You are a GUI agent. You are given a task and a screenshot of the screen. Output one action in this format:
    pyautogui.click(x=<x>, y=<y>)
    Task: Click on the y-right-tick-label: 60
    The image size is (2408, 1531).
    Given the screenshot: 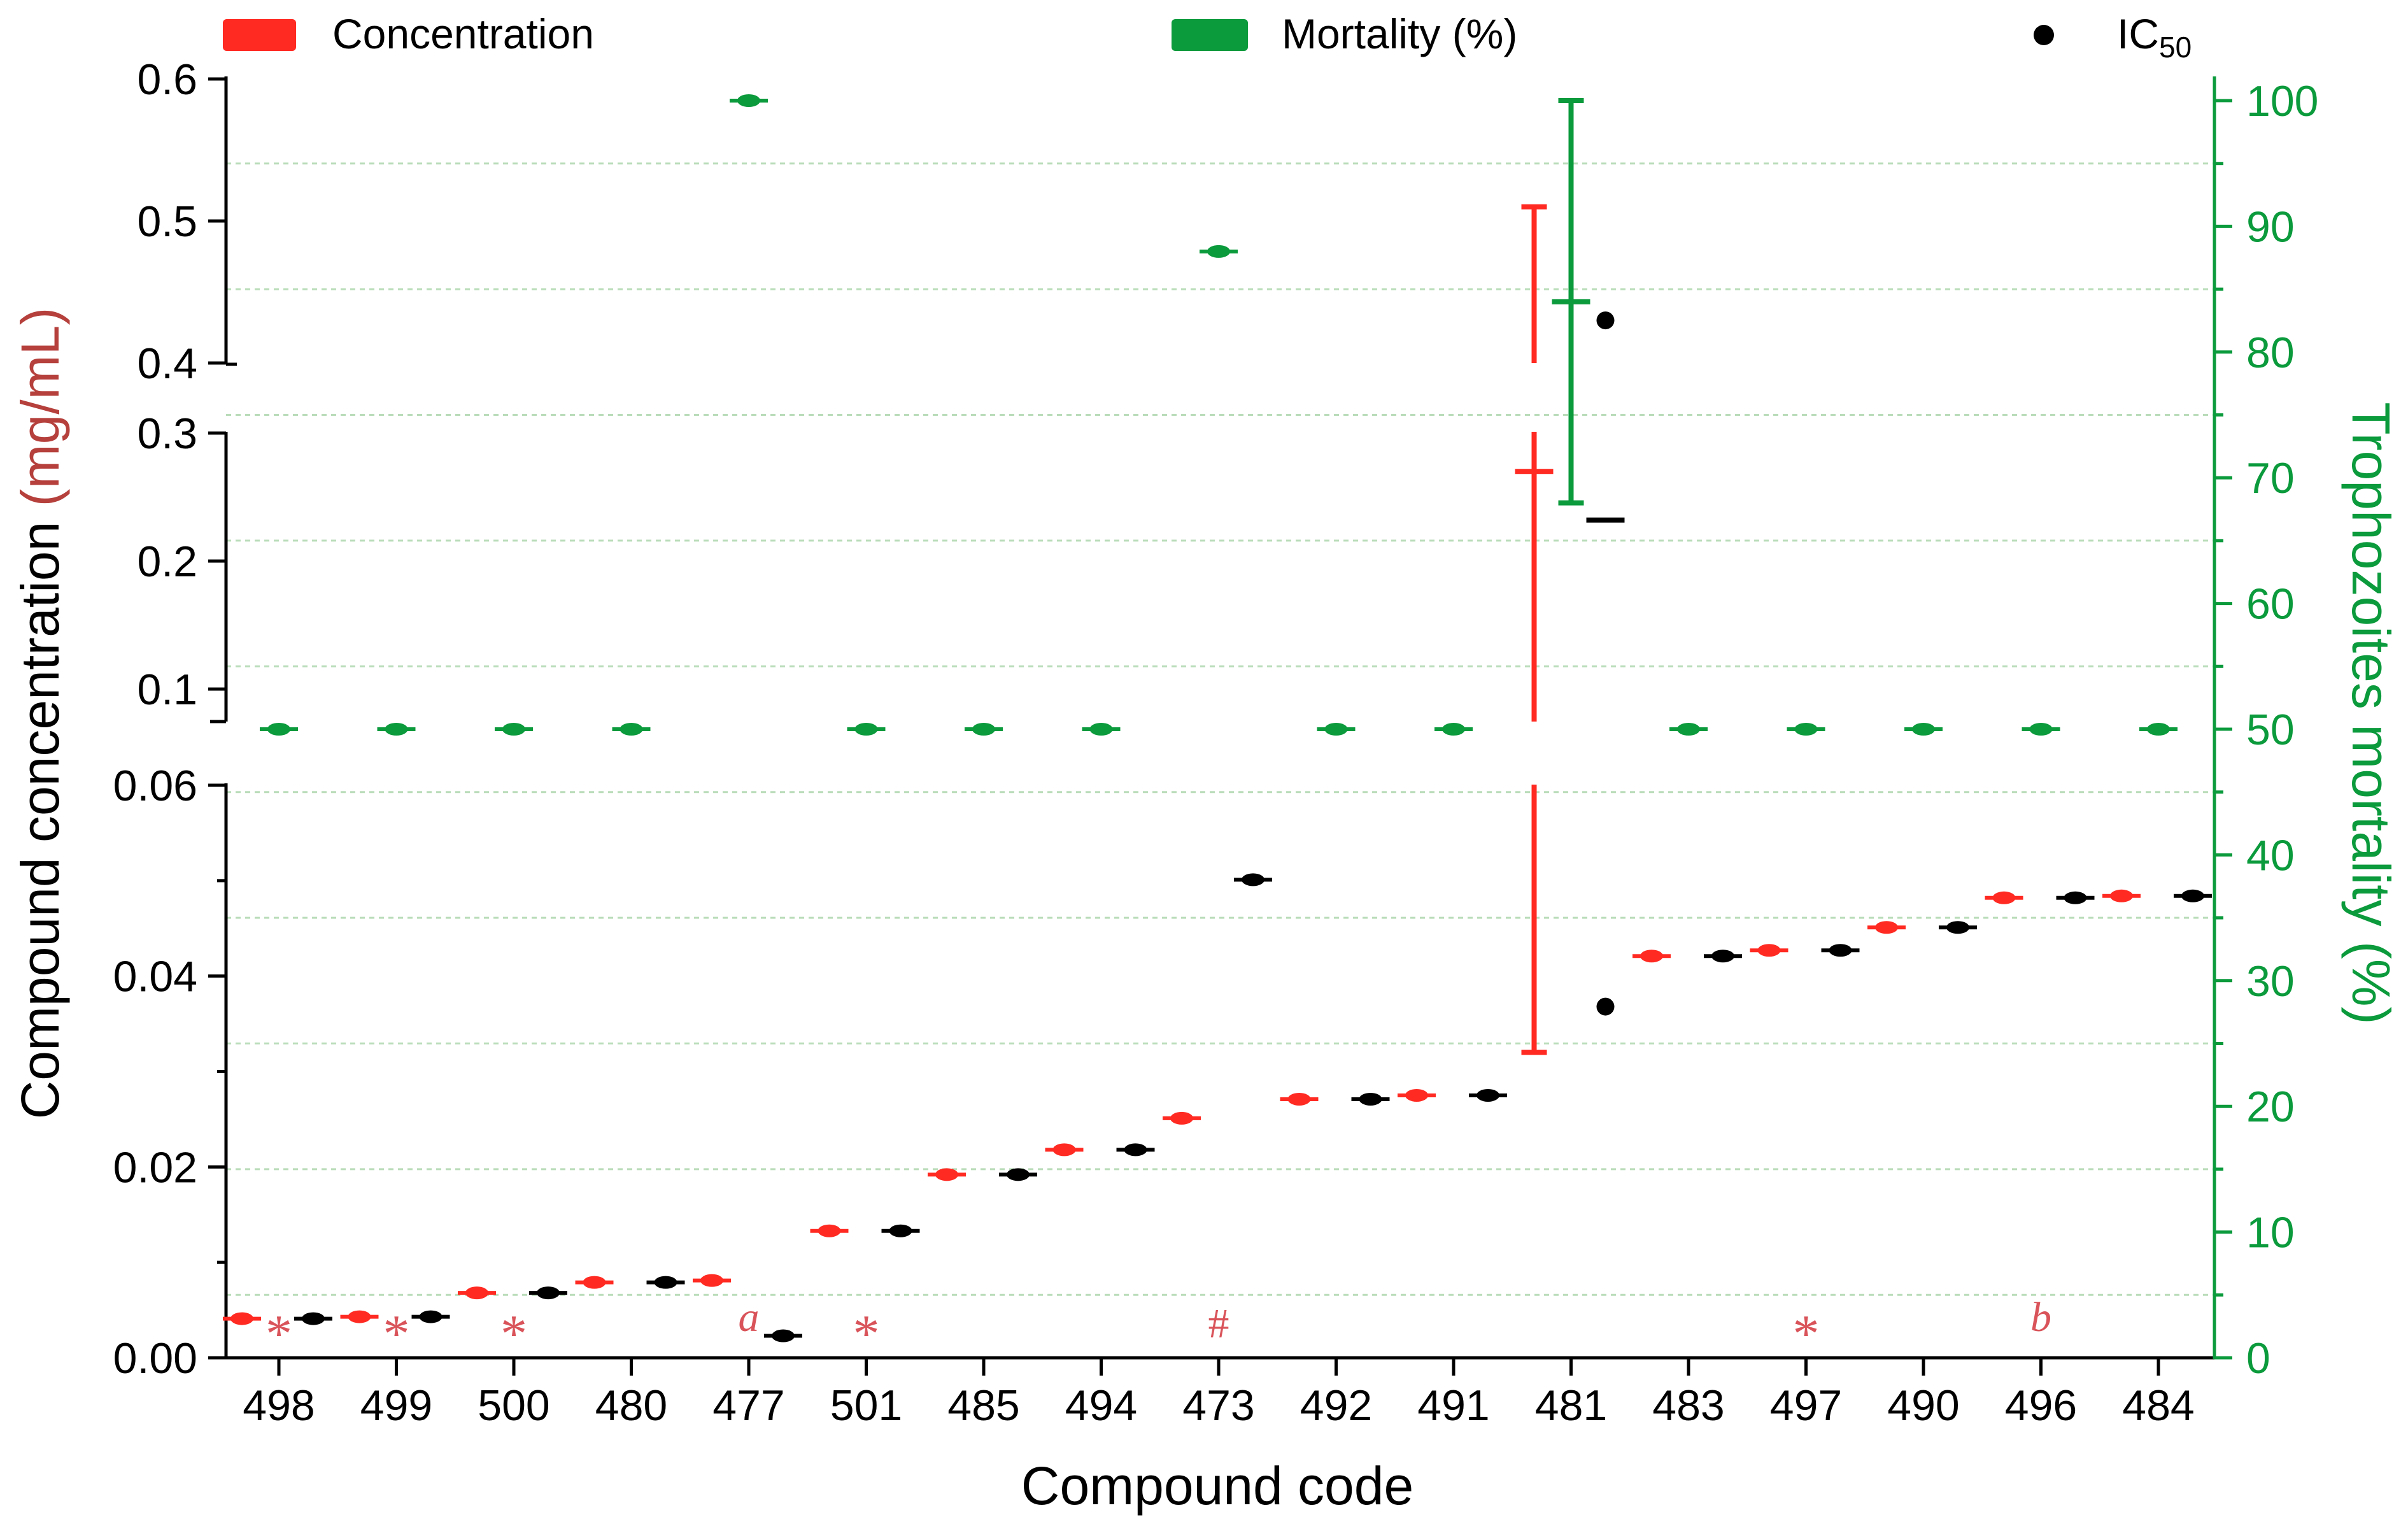 What is the action you would take?
    pyautogui.click(x=2271, y=604)
    